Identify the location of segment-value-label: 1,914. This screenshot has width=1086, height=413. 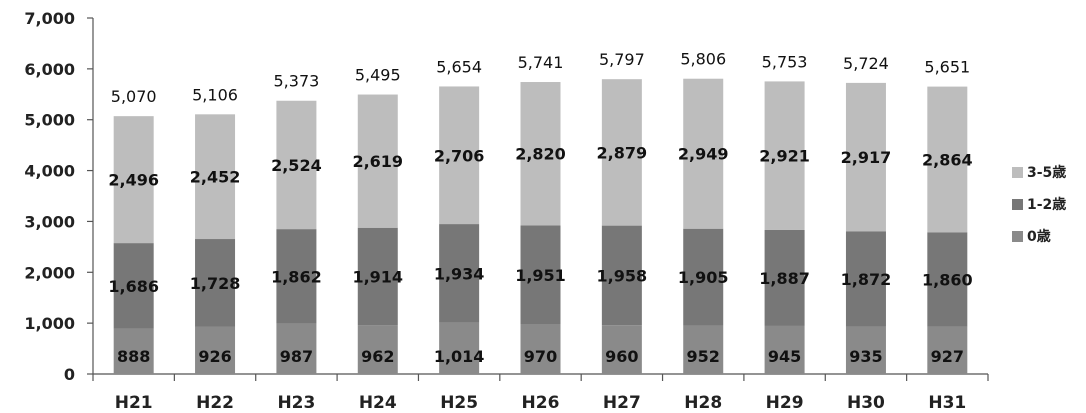
(377, 276).